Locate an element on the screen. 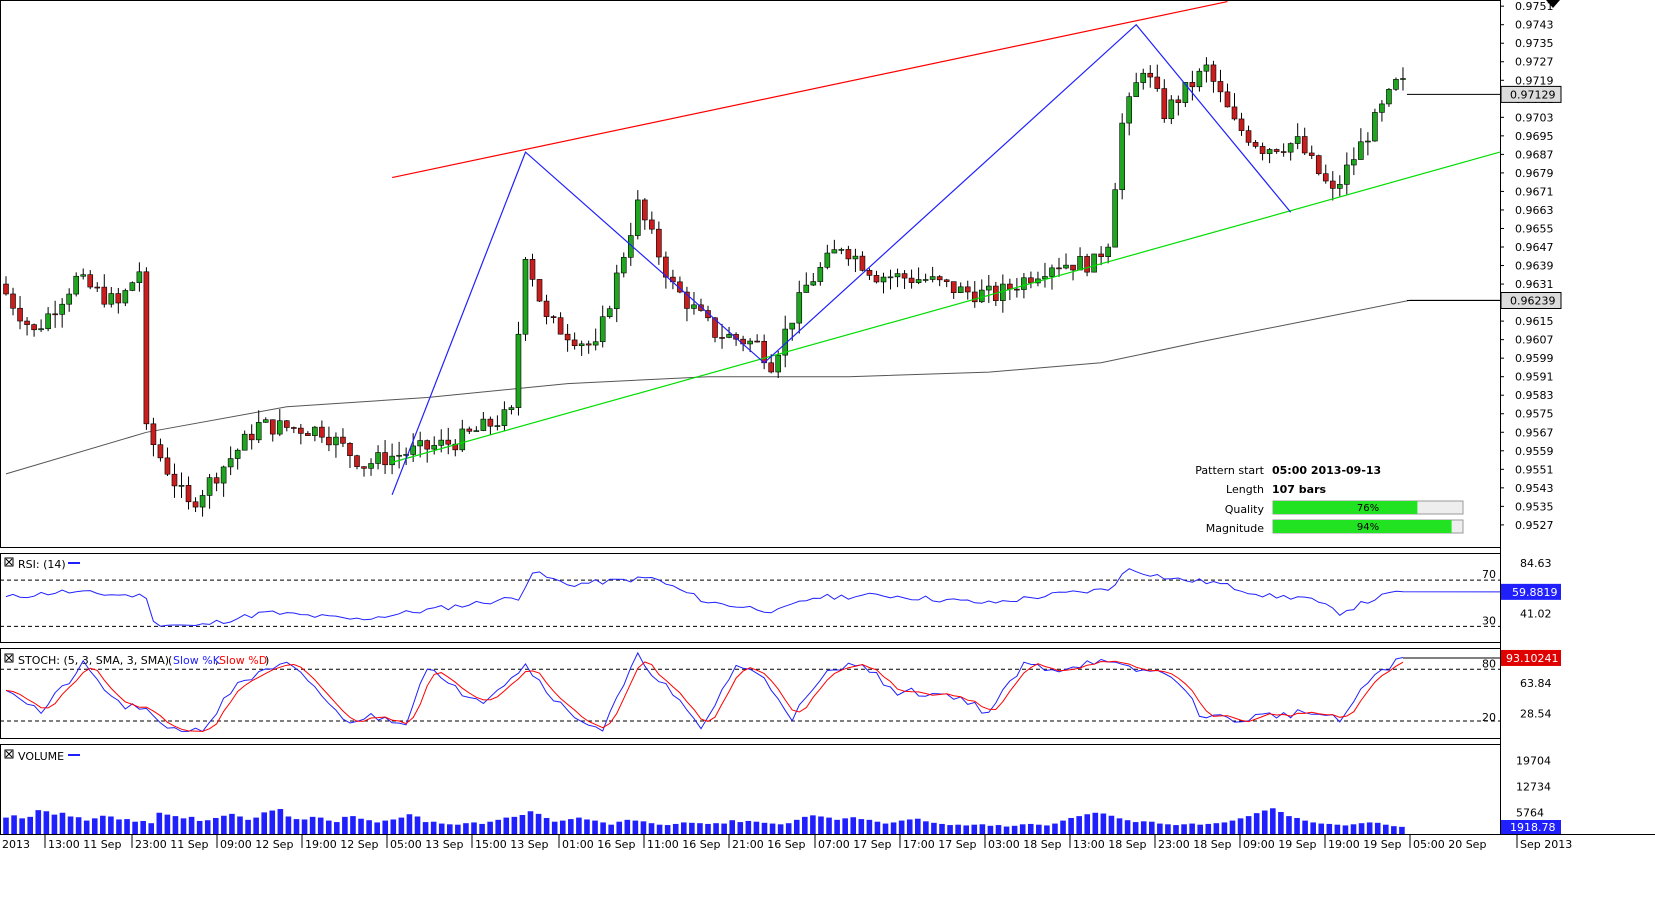 Image resolution: width=1655 pixels, height=902 pixels. resistance-line is located at coordinates (809, 89).